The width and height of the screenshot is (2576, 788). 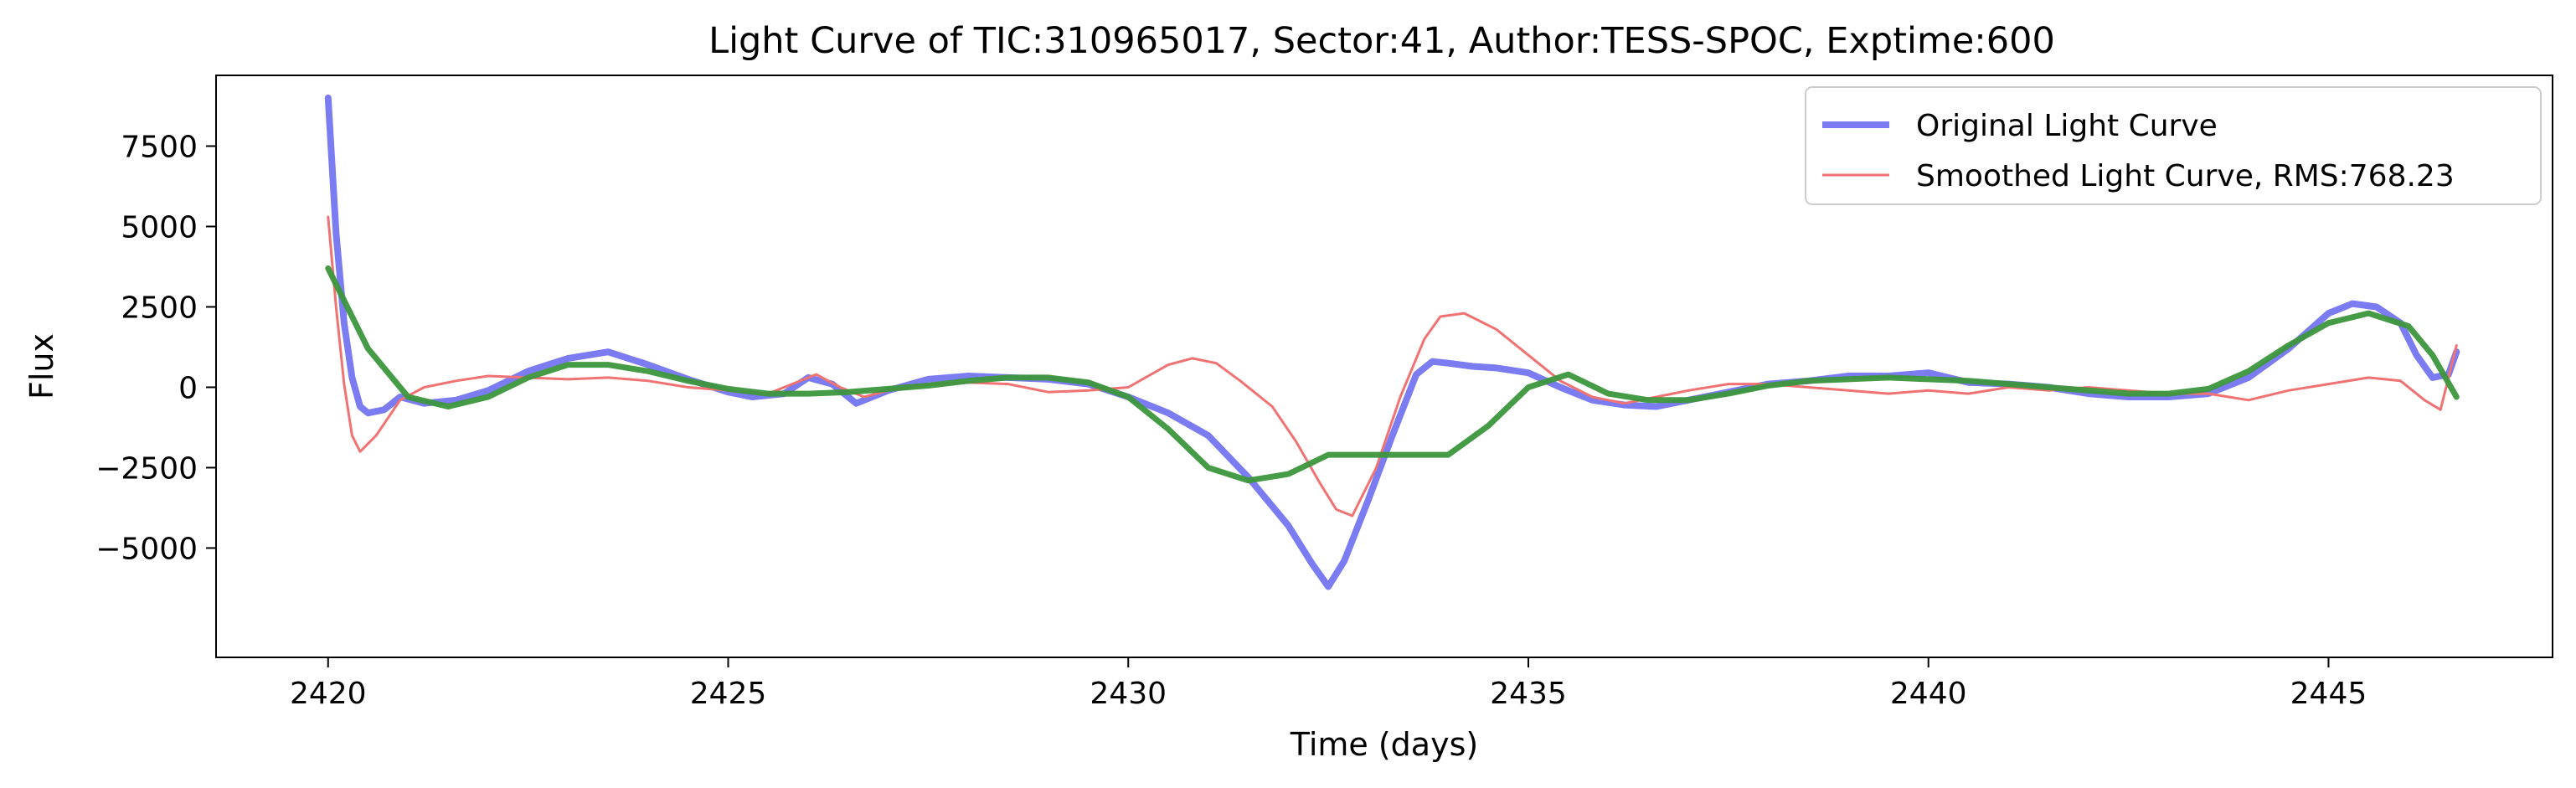 What do you see at coordinates (159, 308) in the screenshot?
I see `y-tick-label: 2500` at bounding box center [159, 308].